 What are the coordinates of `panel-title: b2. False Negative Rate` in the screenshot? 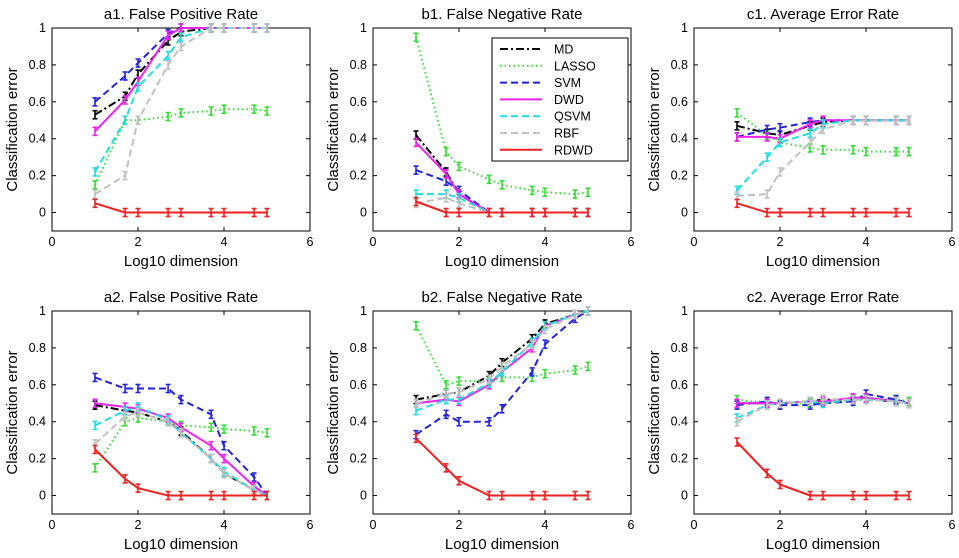 It's located at (502, 297).